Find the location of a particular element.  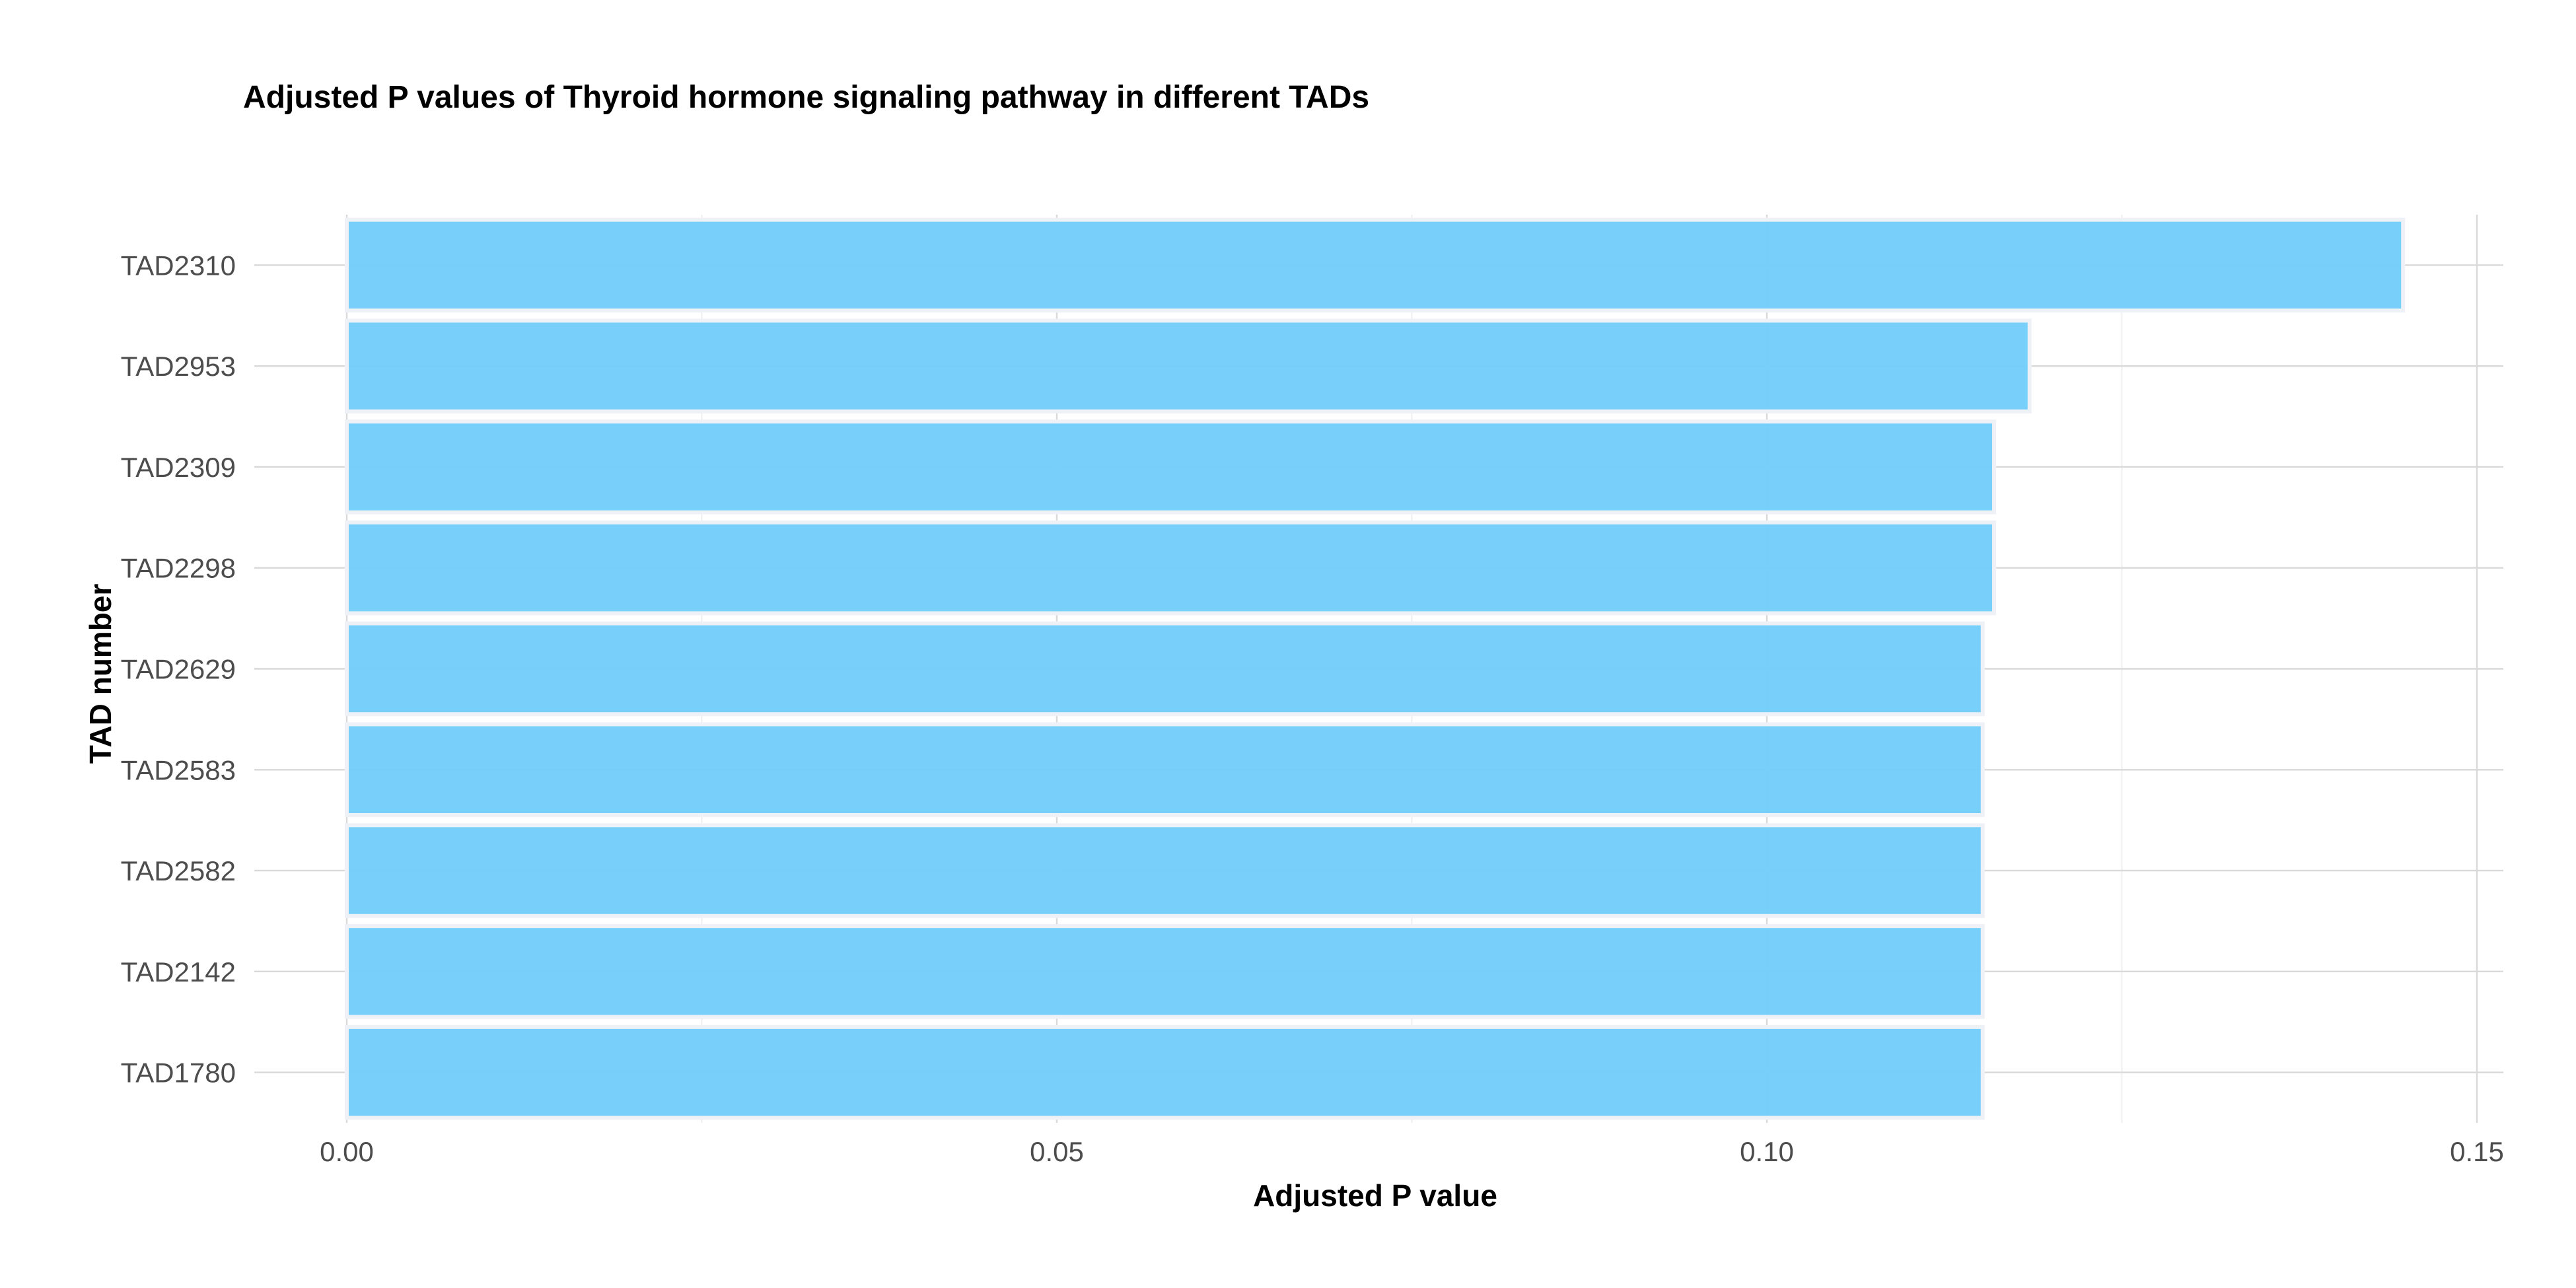

bar-tad2309 is located at coordinates (1170, 467).